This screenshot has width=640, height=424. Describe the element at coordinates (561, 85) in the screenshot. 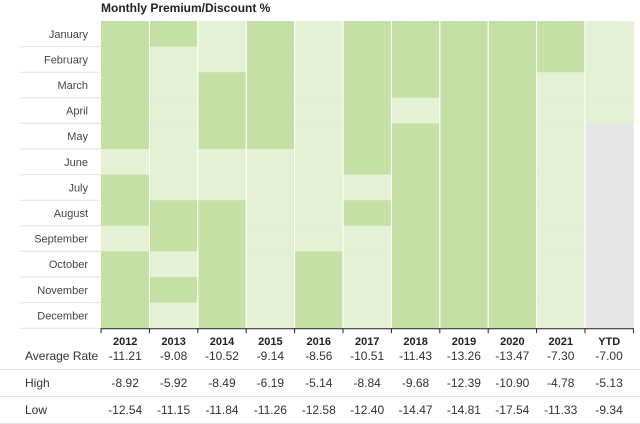

I see `heatmap-cell-2021-March` at that location.